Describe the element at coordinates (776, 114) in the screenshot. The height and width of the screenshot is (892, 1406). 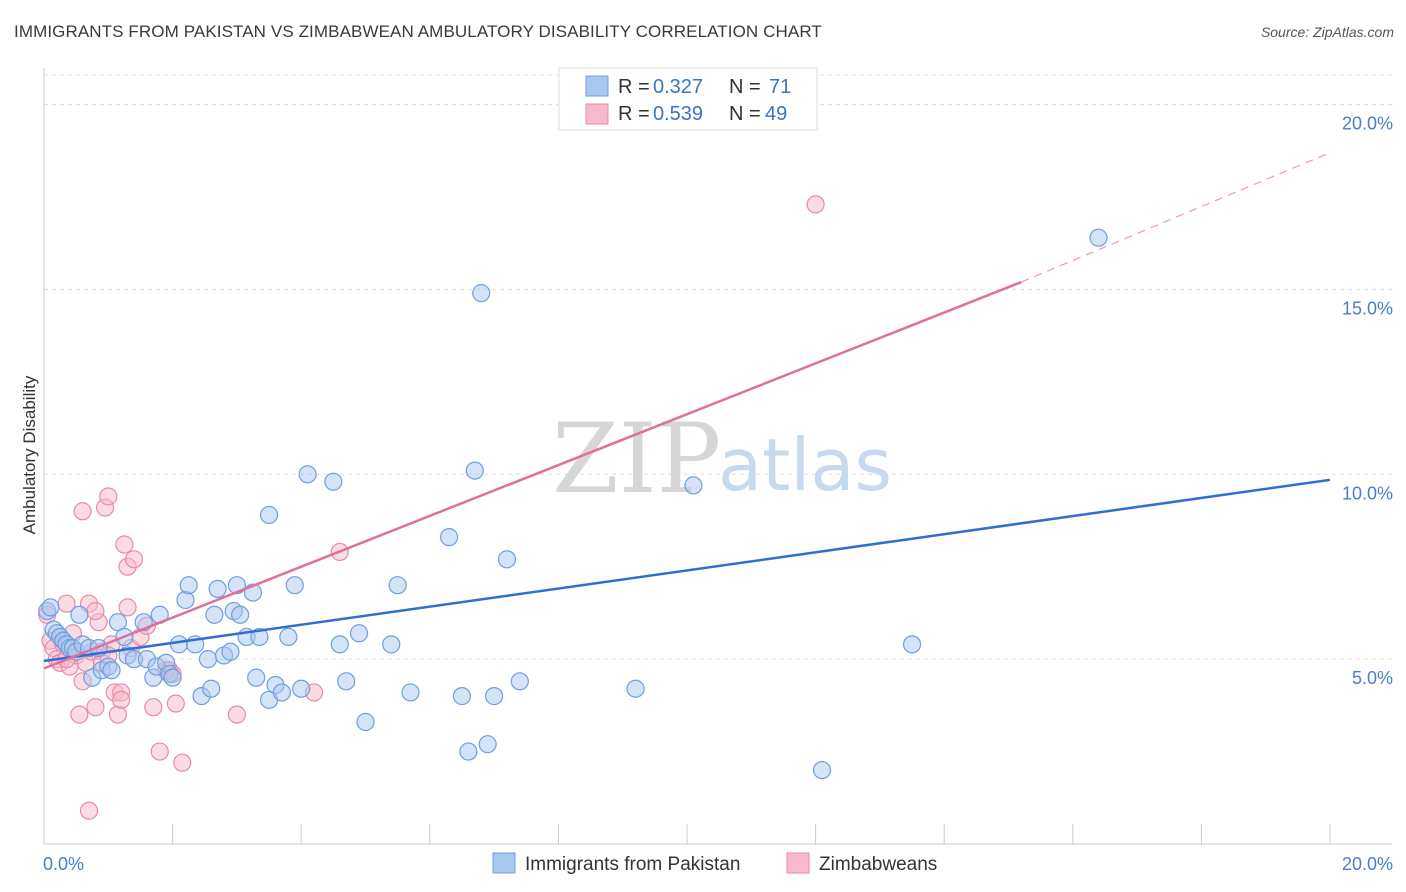
I see `legend-n-value-zimbabweans: 49` at that location.